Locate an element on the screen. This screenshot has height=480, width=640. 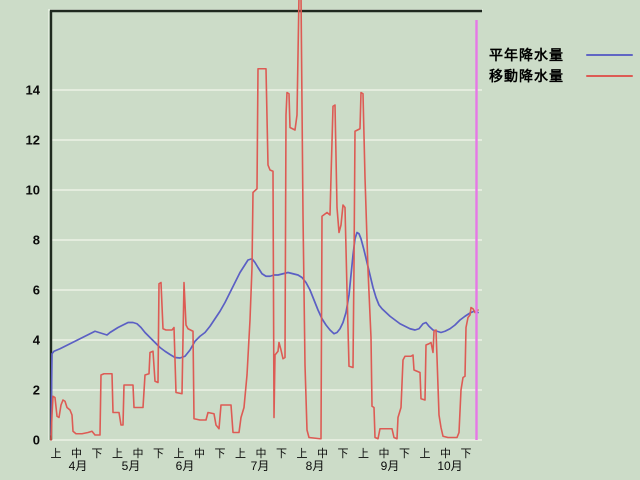
y-tick-label-12: 12 is located at coordinates (33, 140).